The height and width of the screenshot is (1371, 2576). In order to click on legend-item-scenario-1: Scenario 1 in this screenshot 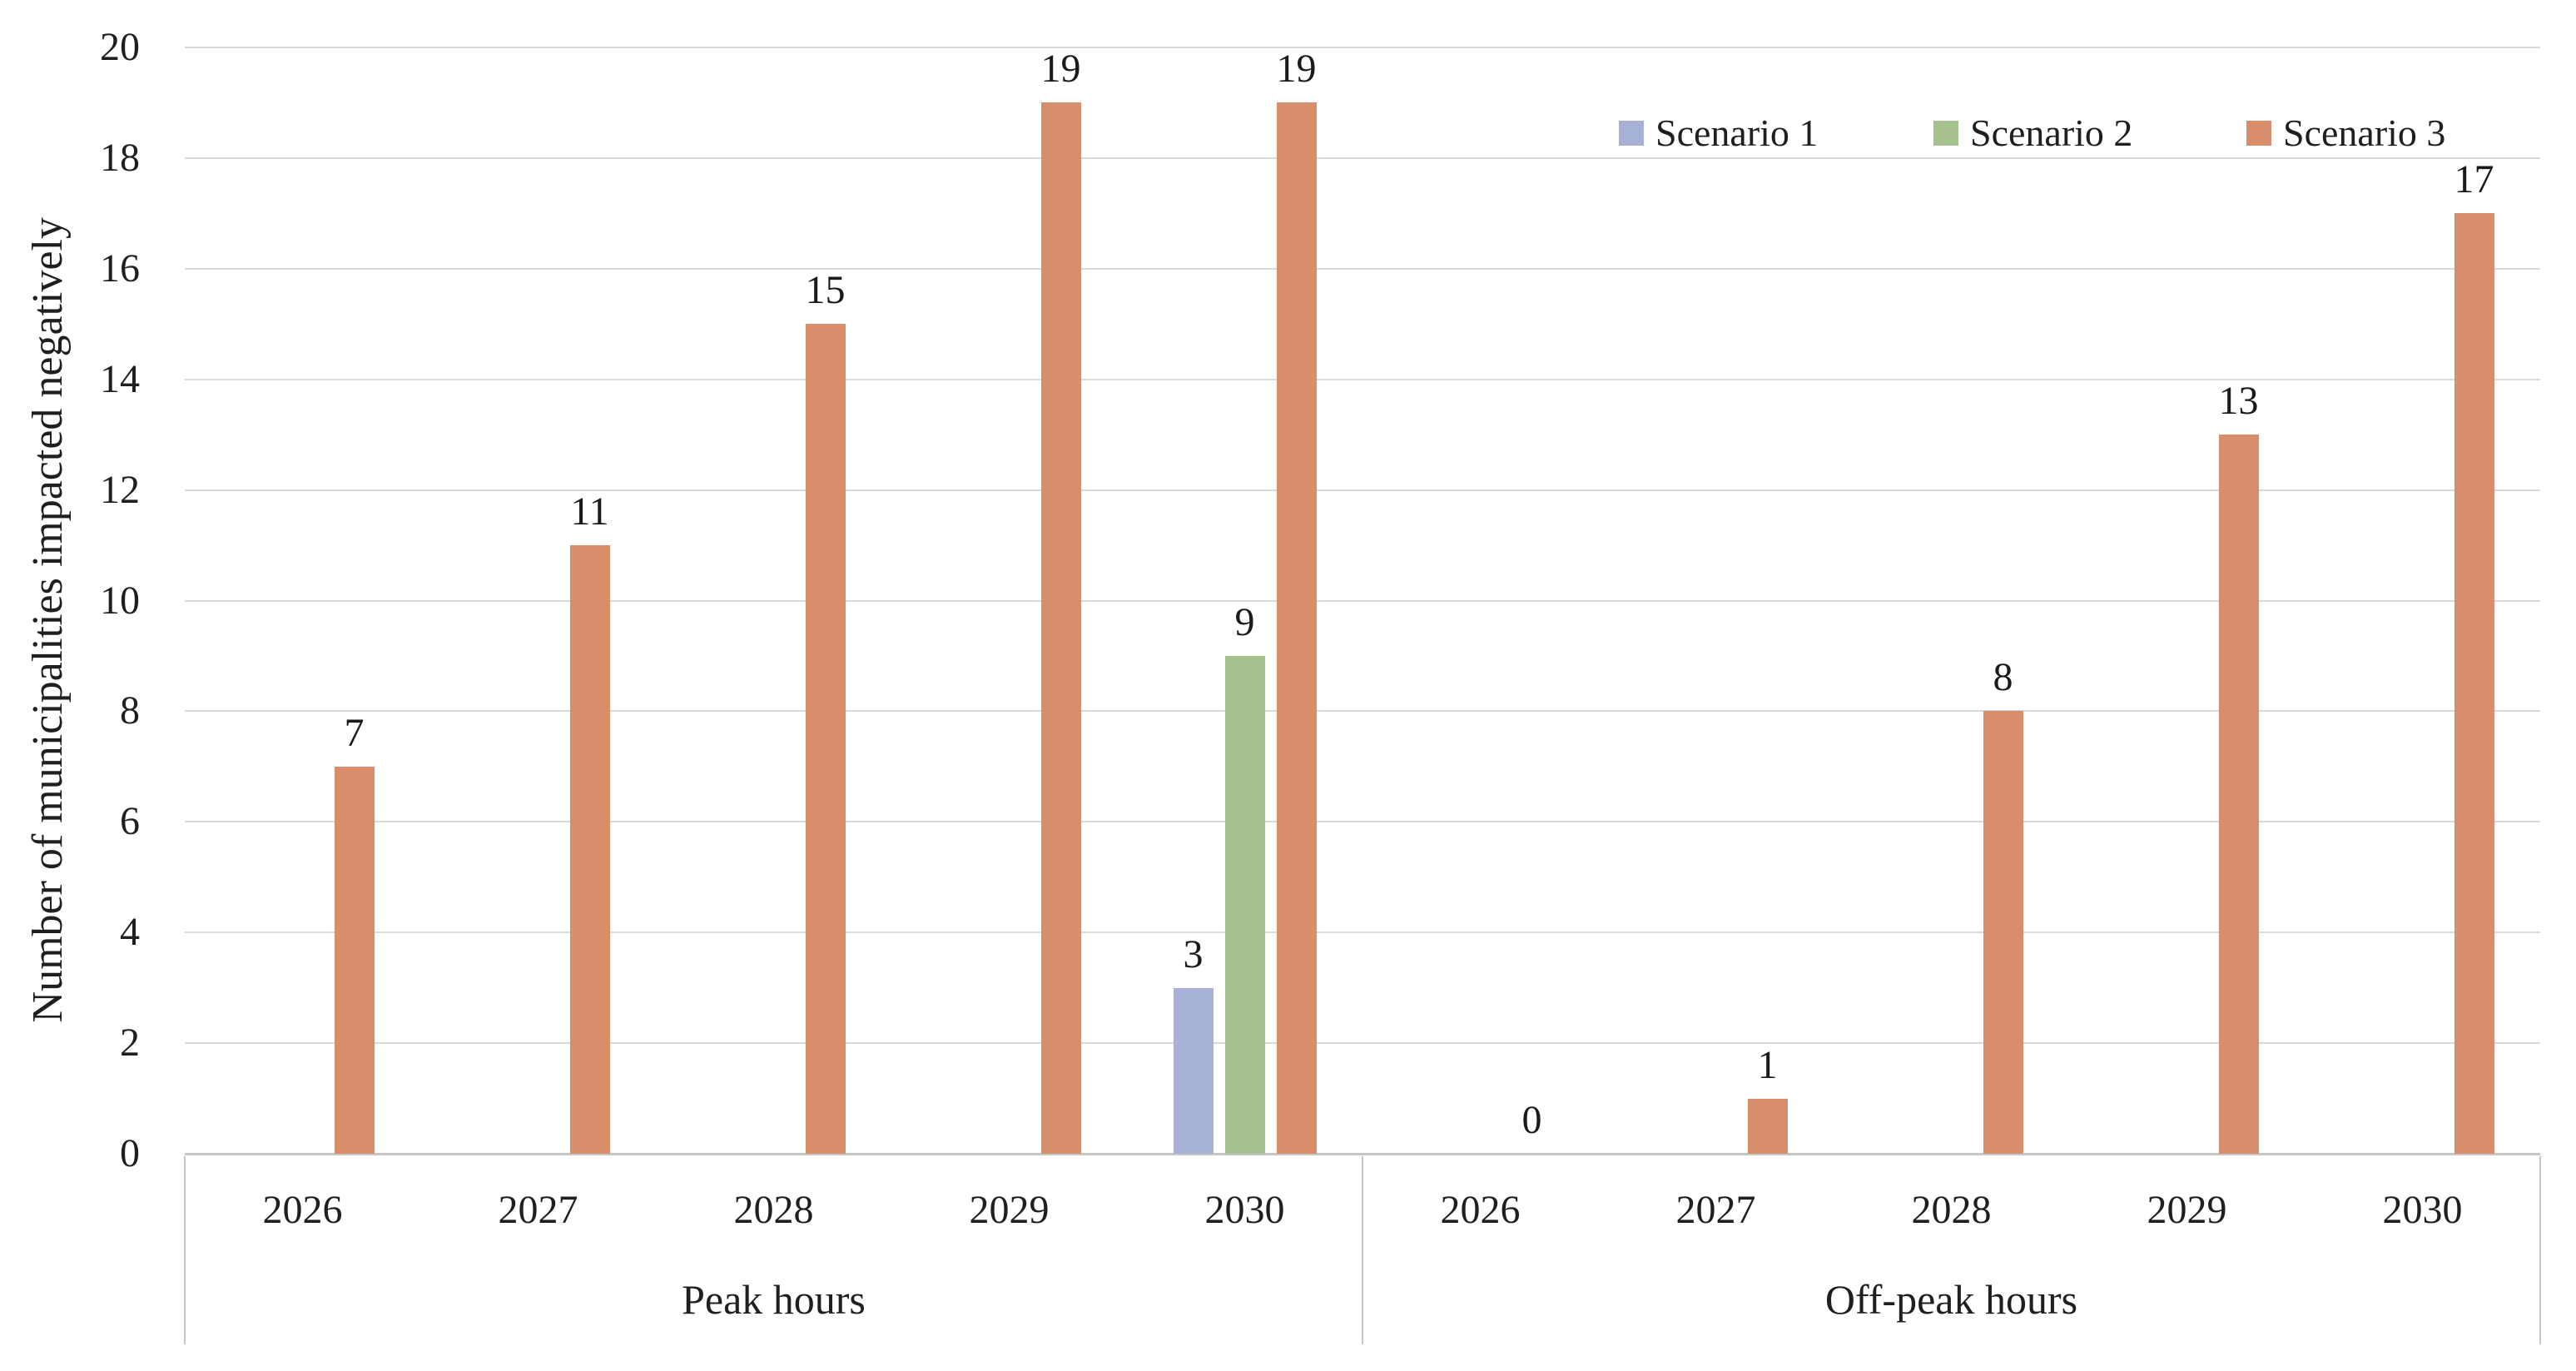, I will do `click(1718, 133)`.